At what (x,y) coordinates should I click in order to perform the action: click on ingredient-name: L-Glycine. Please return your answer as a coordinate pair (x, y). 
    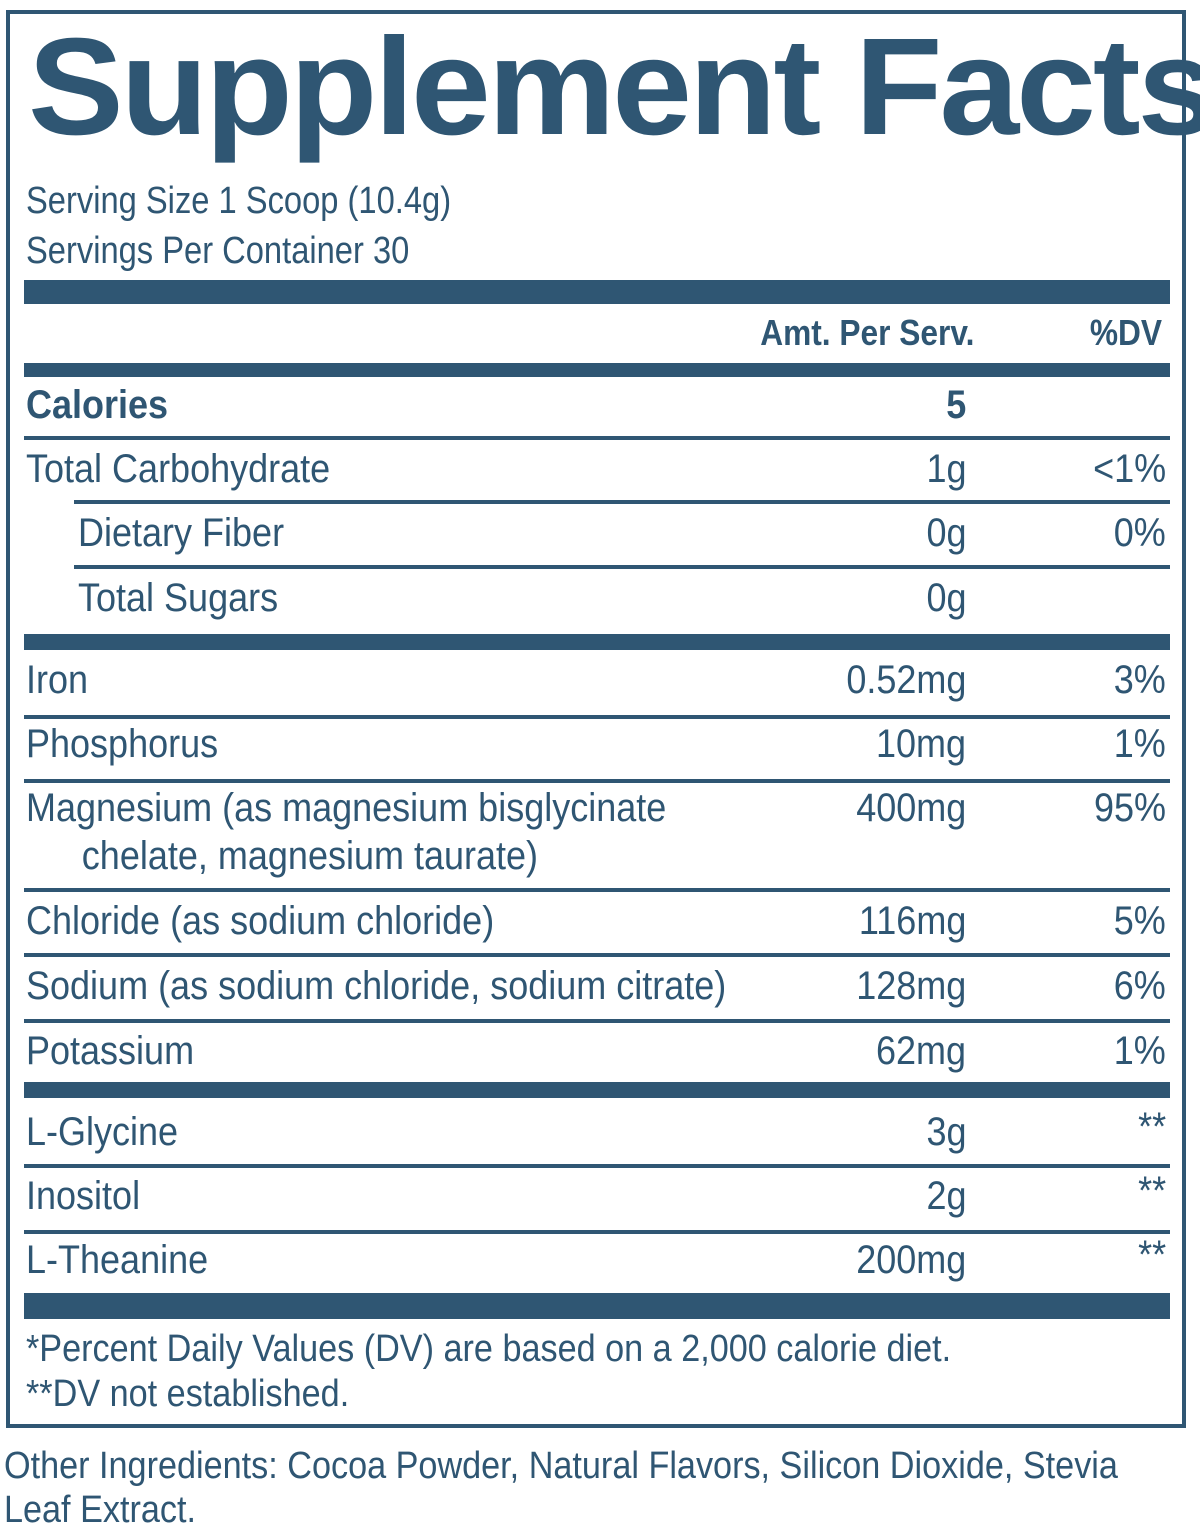
    Looking at the image, I should click on (102, 1132).